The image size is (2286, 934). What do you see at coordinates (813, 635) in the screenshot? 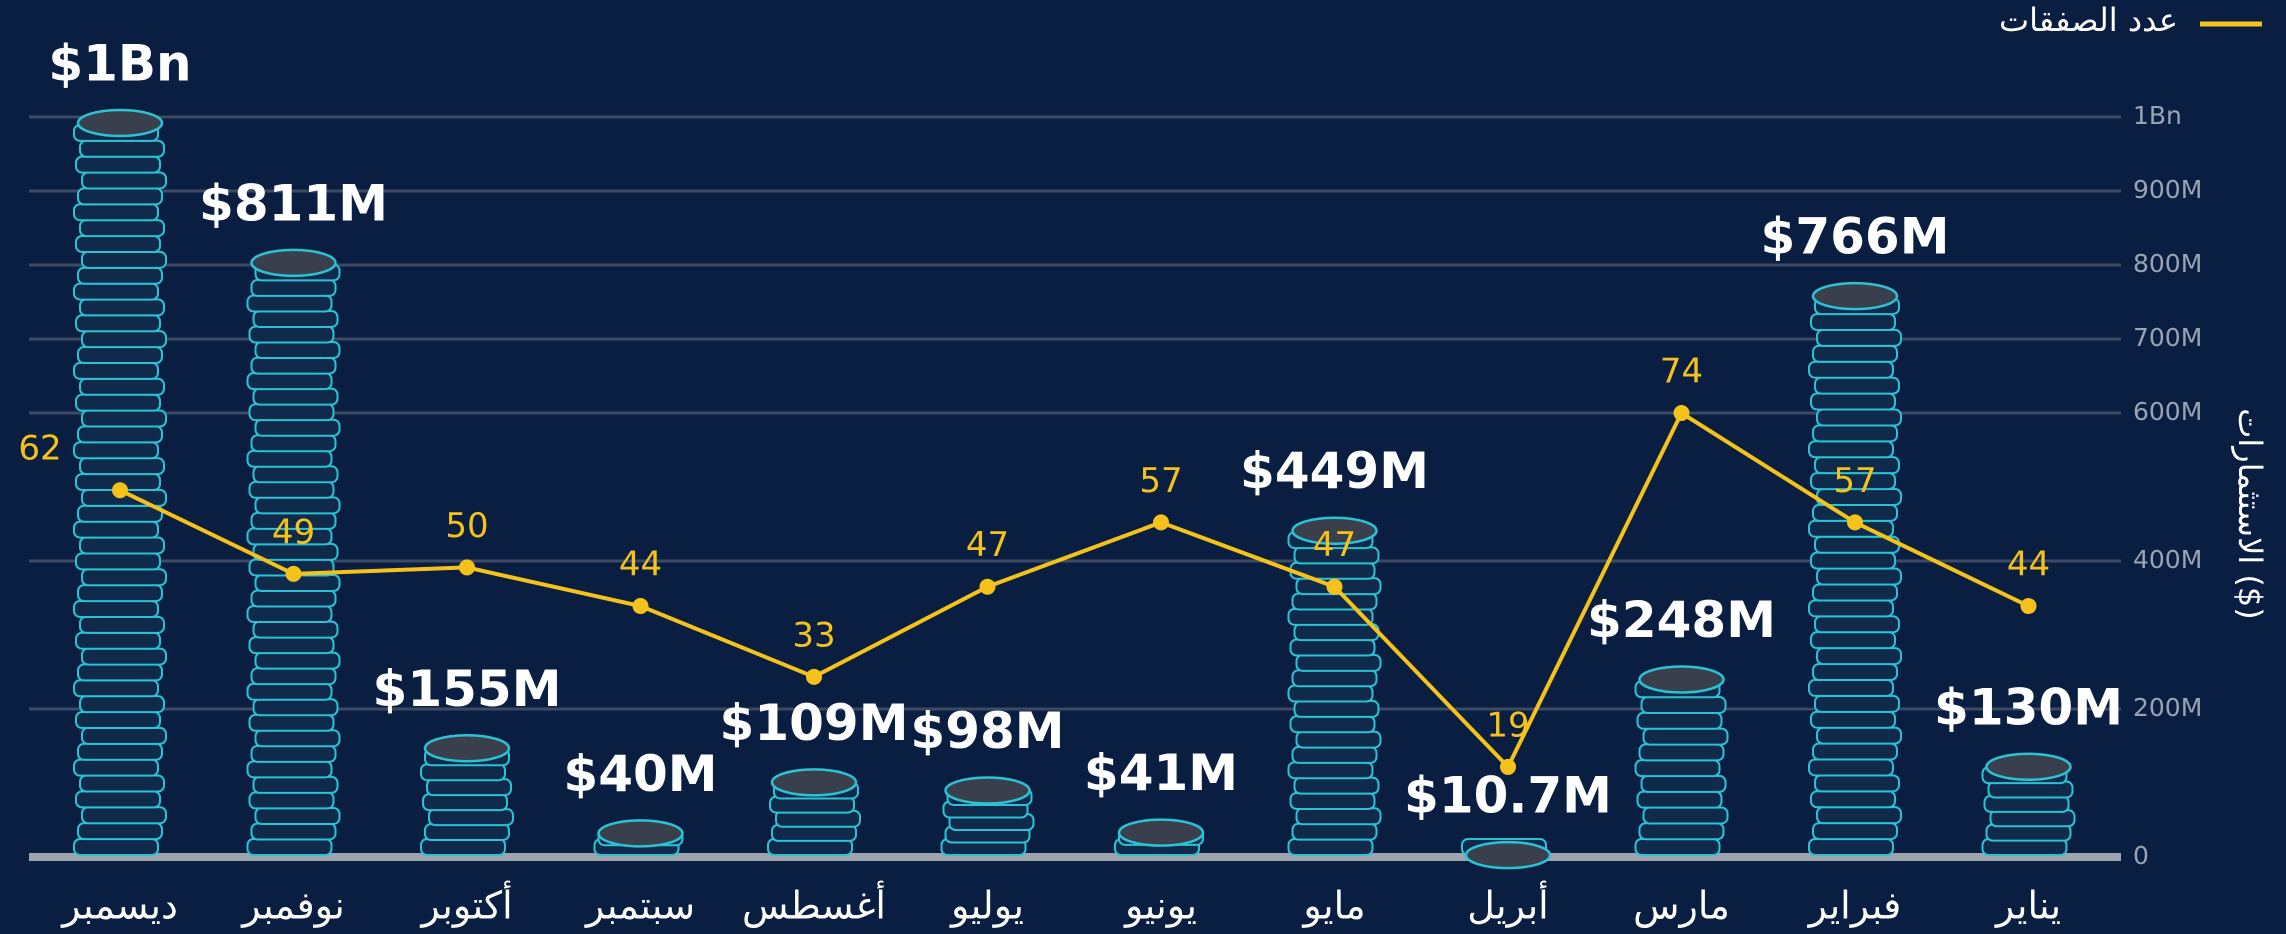
I see `line-value-label: 33` at bounding box center [813, 635].